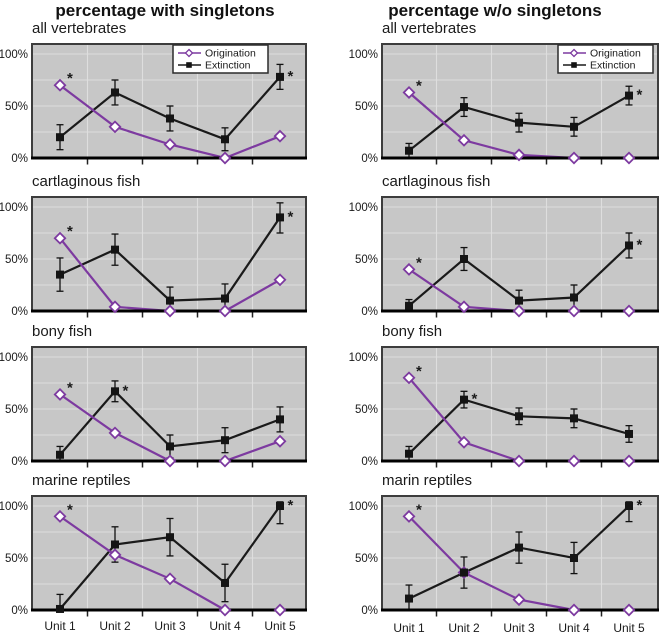  Describe the element at coordinates (495, 10) in the screenshot. I see `right-column-title: percentage w/o singletons` at that location.